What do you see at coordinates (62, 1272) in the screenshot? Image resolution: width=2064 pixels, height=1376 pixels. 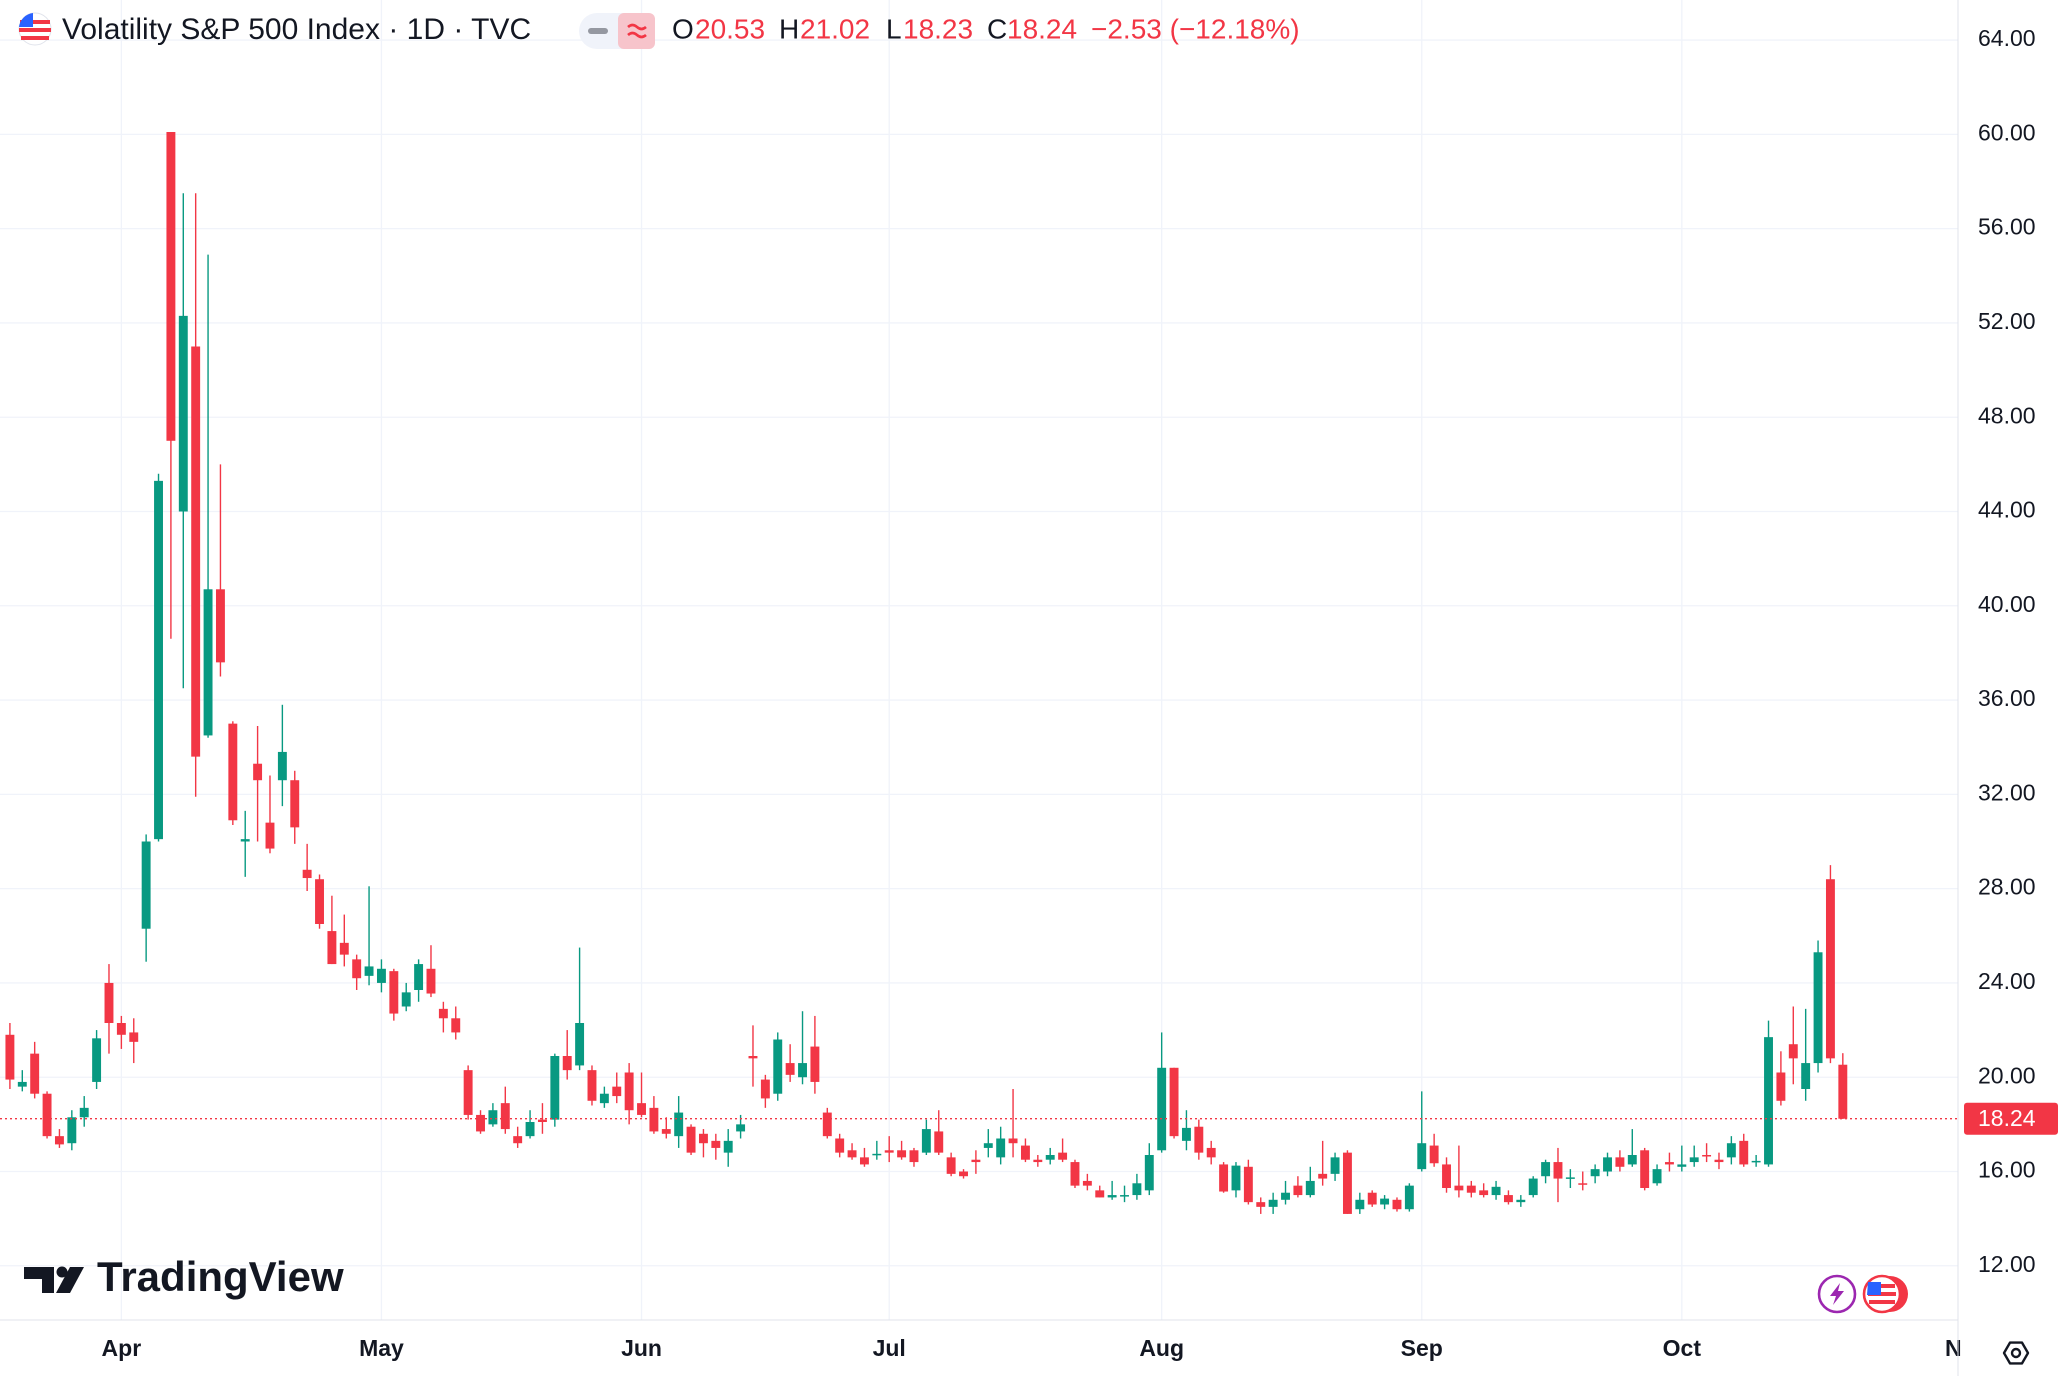 I see `logo-dot` at bounding box center [62, 1272].